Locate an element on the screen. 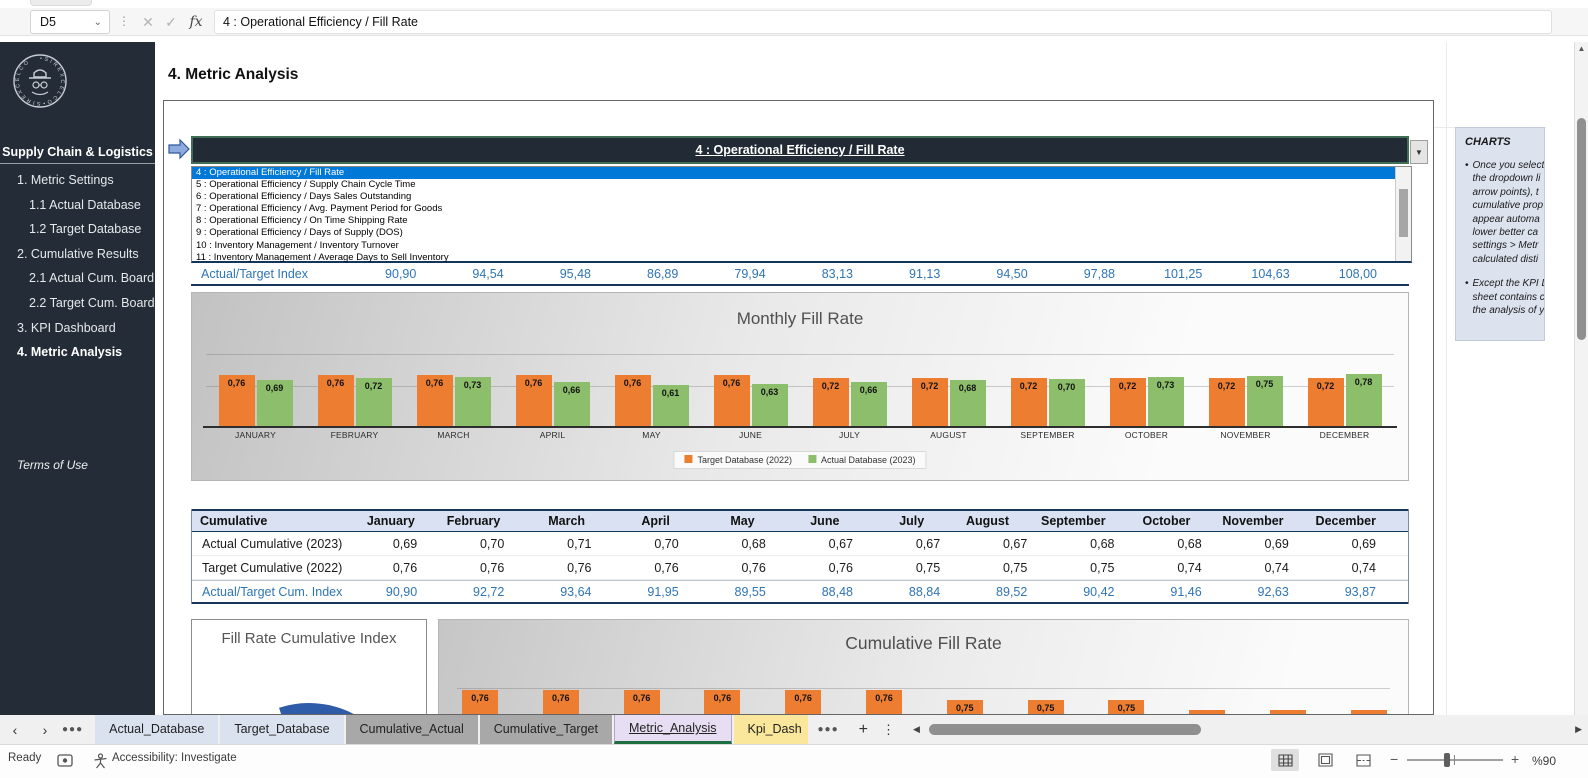  sidebar-item: 1.1 Actual Database is located at coordinates (85, 204).